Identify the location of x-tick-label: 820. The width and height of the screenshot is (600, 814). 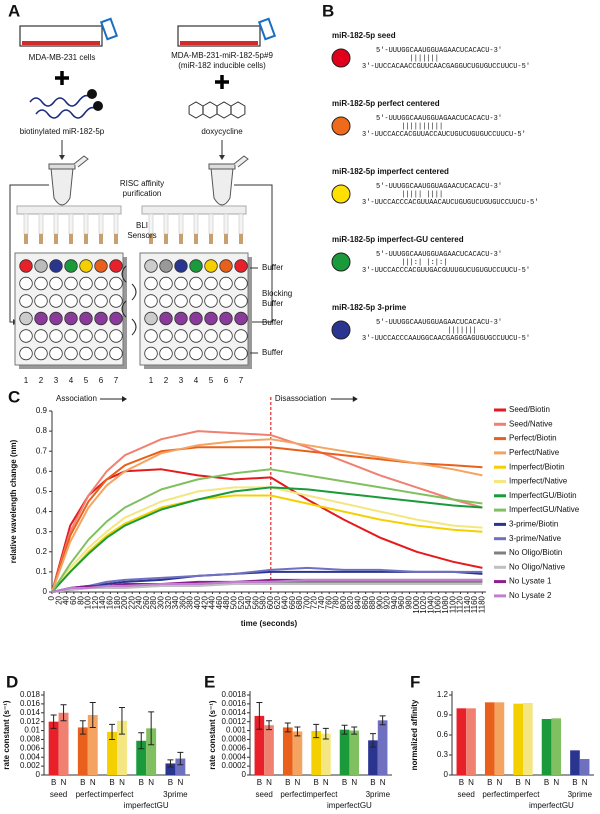
(350, 602).